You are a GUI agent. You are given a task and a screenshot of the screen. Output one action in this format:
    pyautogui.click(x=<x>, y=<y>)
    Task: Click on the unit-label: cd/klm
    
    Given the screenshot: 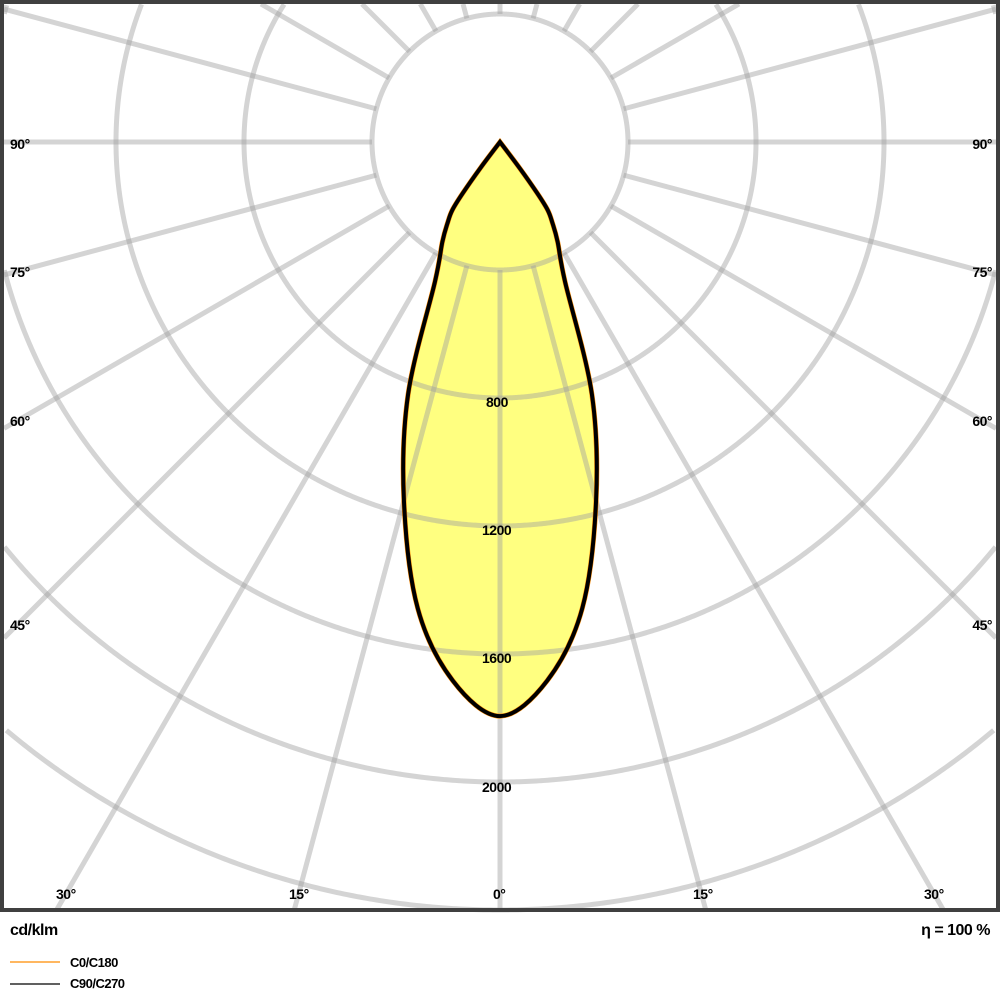 What is the action you would take?
    pyautogui.click(x=34, y=930)
    